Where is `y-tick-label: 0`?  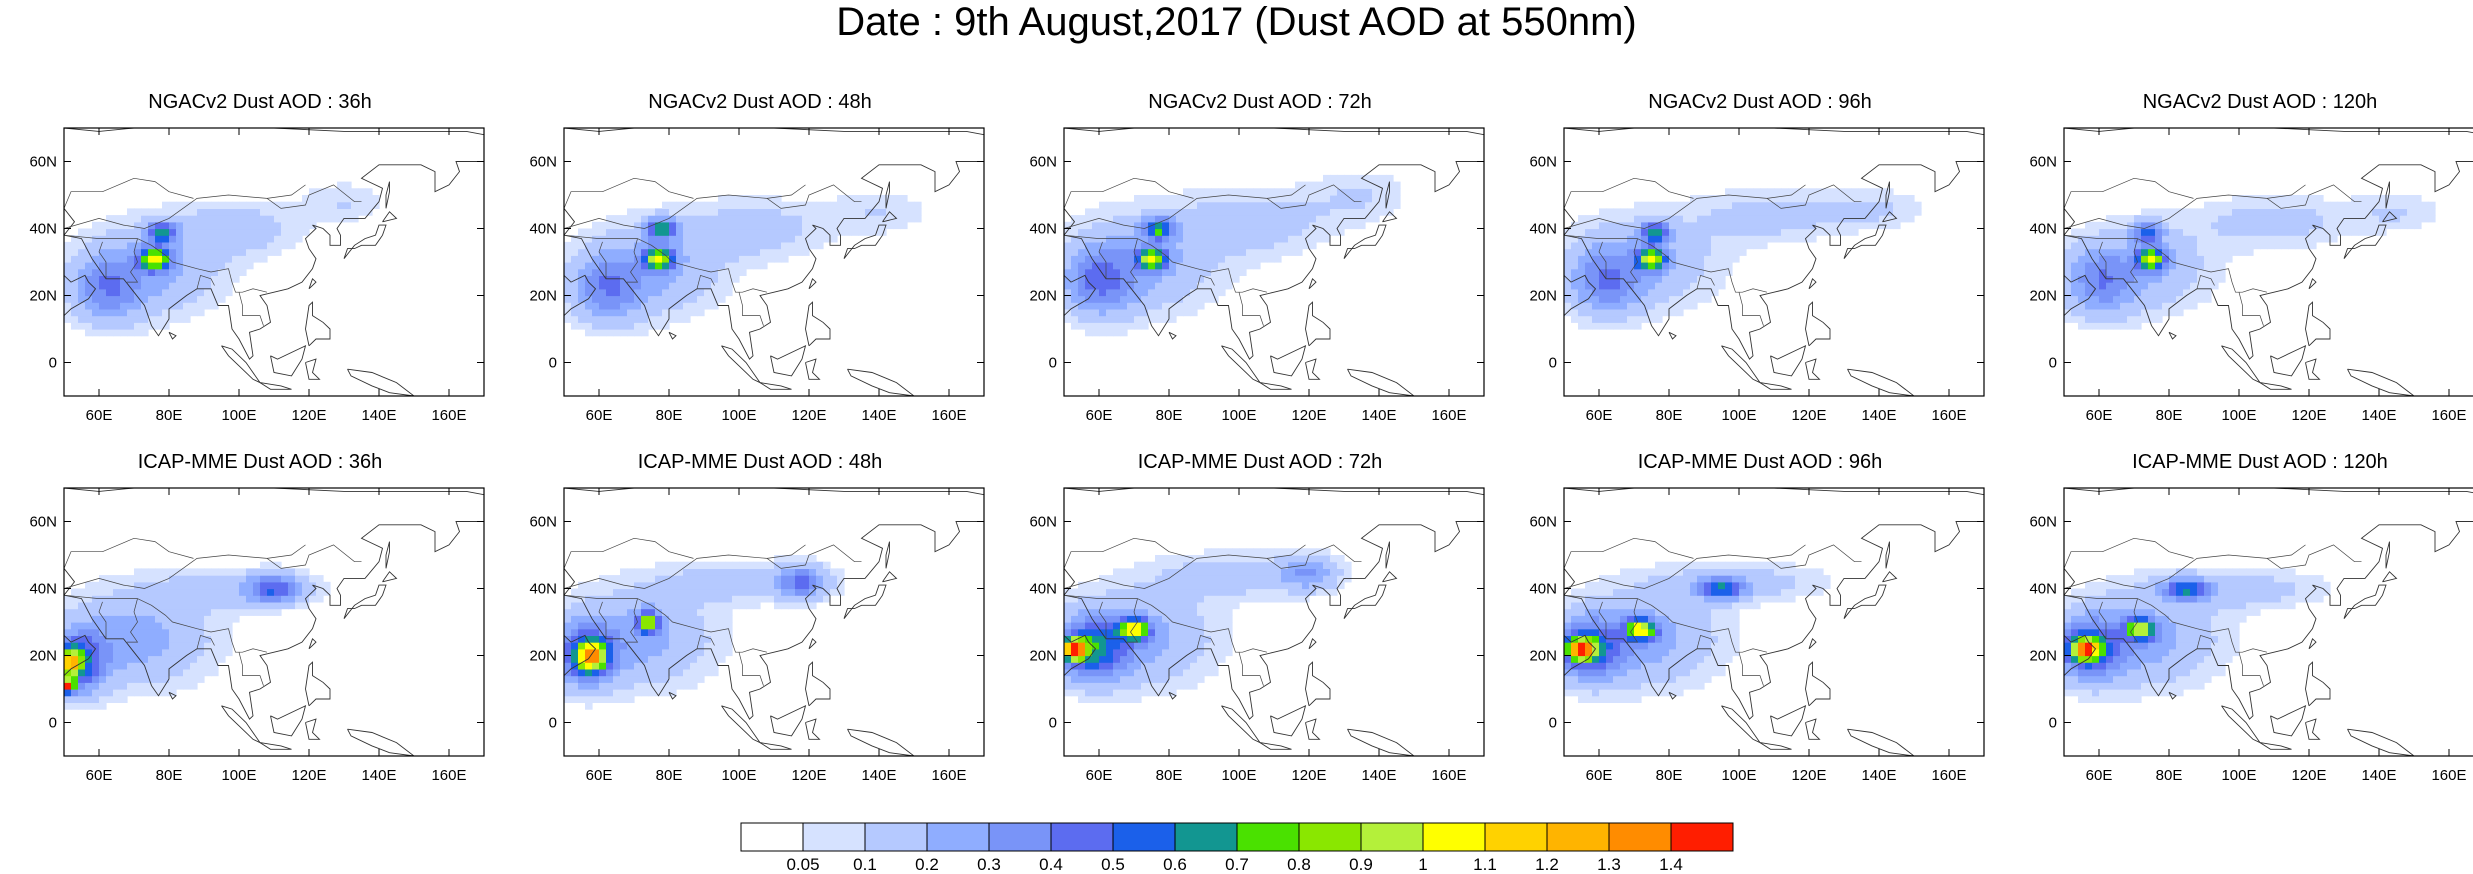 y-tick-label: 0 is located at coordinates (53, 363).